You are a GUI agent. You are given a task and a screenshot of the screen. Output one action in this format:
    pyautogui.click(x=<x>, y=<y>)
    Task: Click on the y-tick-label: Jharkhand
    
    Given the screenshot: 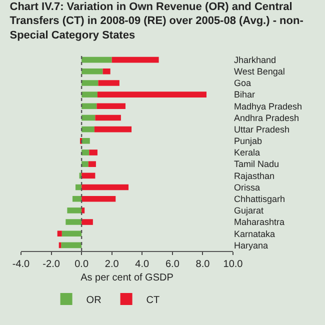 What is the action you would take?
    pyautogui.click(x=255, y=59)
    